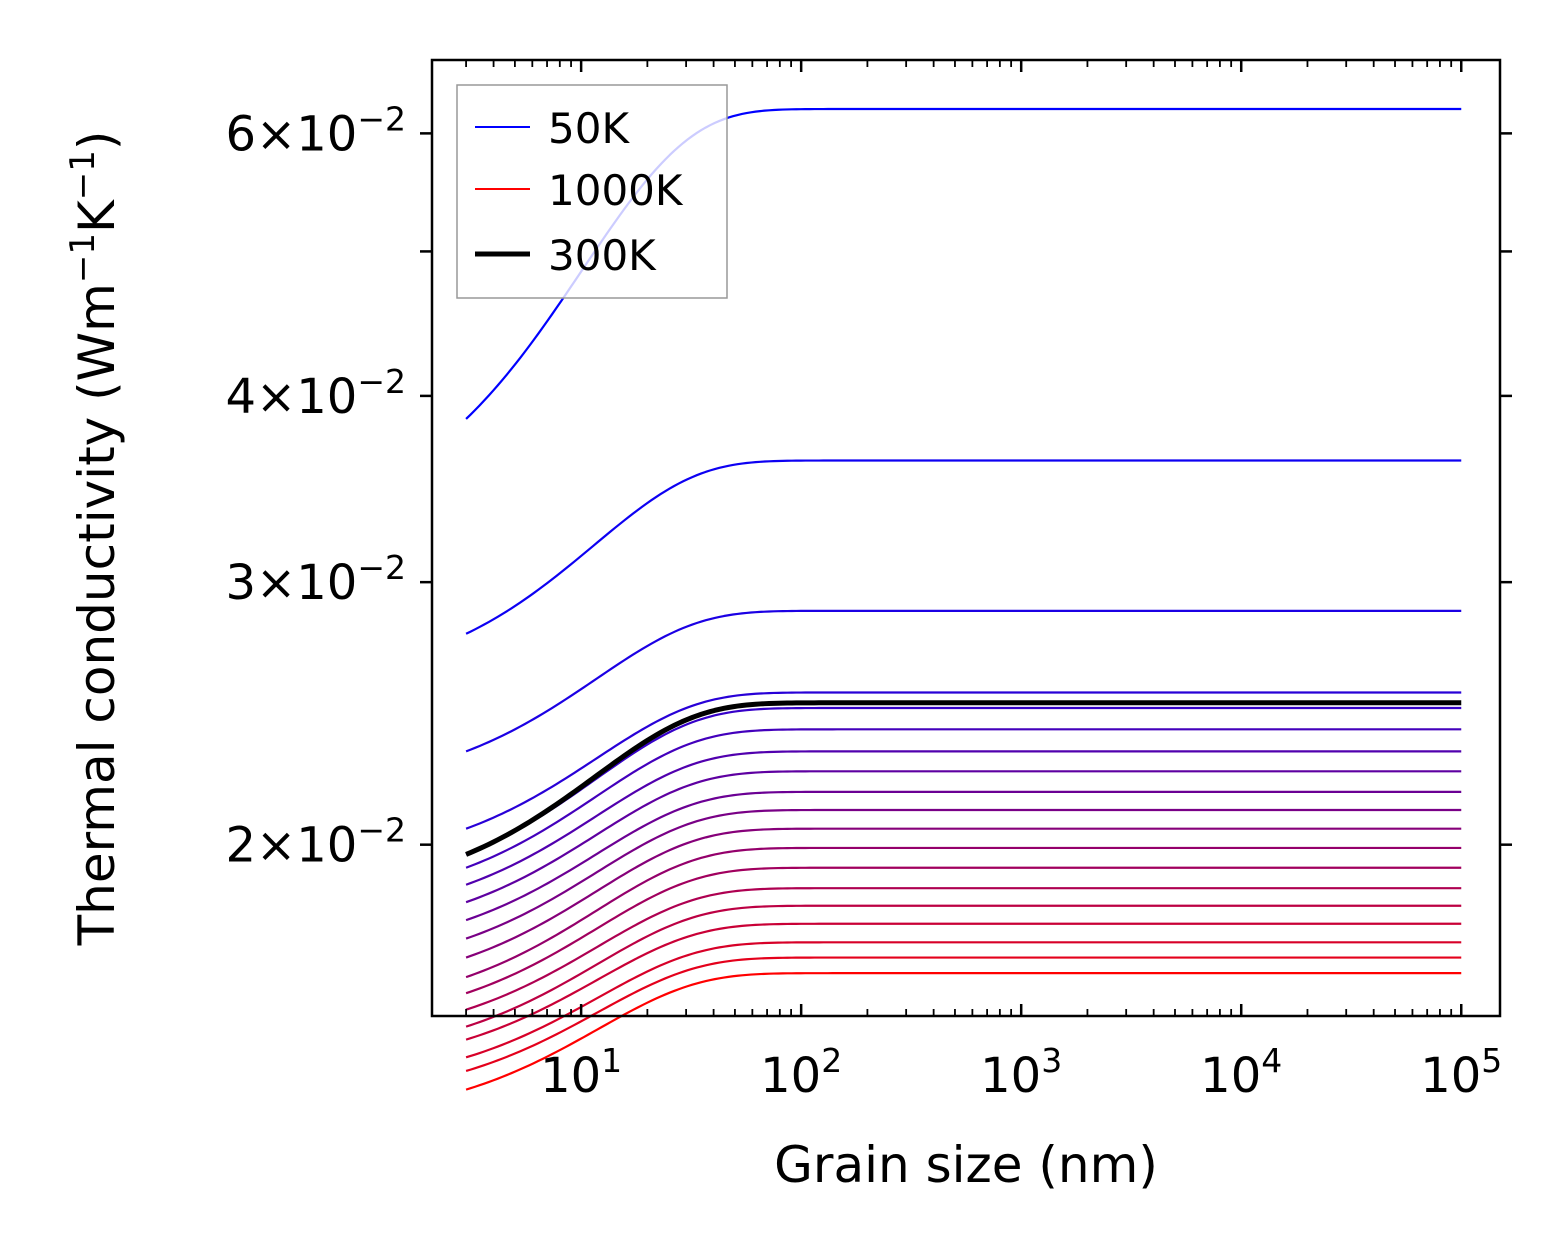 This screenshot has width=1562, height=1254. I want to click on series-line-300k, so click(963, 778).